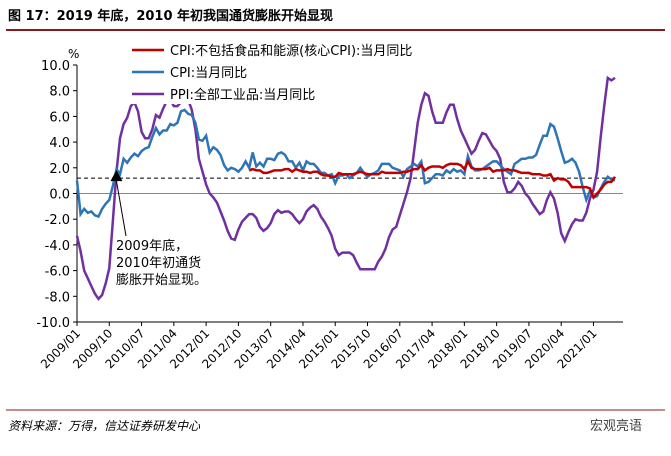 The width and height of the screenshot is (671, 456). Describe the element at coordinates (242, 95) in the screenshot. I see `legend-label: PPI:全部工业品:当月同比` at that location.